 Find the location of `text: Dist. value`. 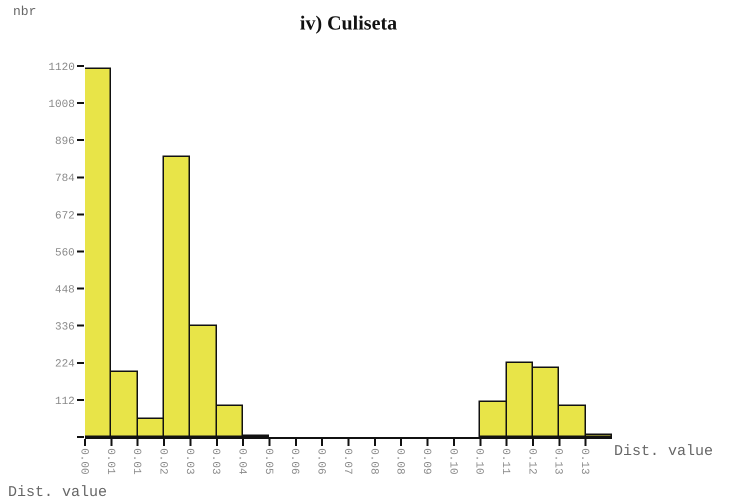

text: Dist. value is located at coordinates (58, 492).